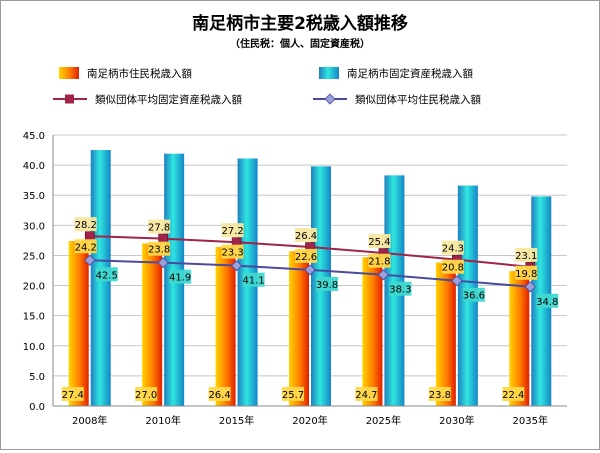 Image resolution: width=600 pixels, height=453 pixels. I want to click on resident-tax-value-label: 23.8, so click(440, 395).